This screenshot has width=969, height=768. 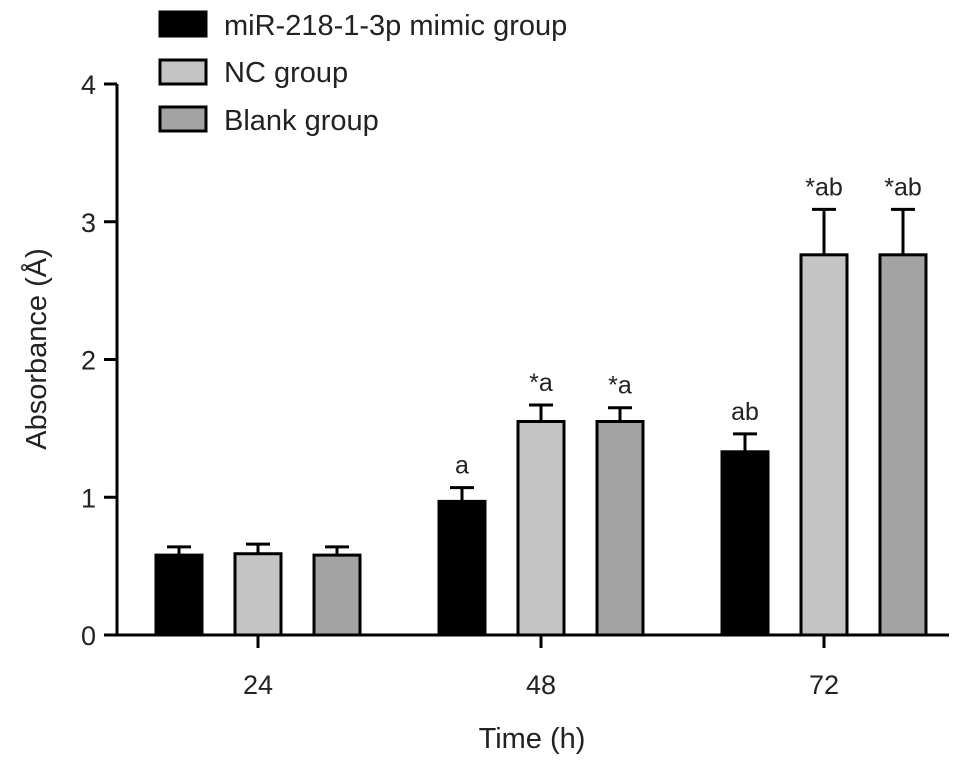 I want to click on legend-swatch-blank, so click(x=183, y=119).